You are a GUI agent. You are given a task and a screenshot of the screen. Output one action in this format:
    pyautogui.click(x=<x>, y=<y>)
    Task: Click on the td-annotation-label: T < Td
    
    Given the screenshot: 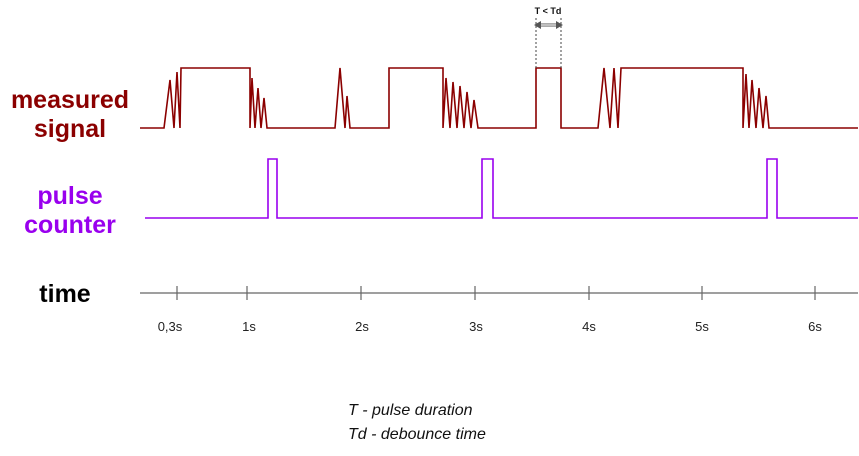 What is the action you would take?
    pyautogui.click(x=548, y=11)
    